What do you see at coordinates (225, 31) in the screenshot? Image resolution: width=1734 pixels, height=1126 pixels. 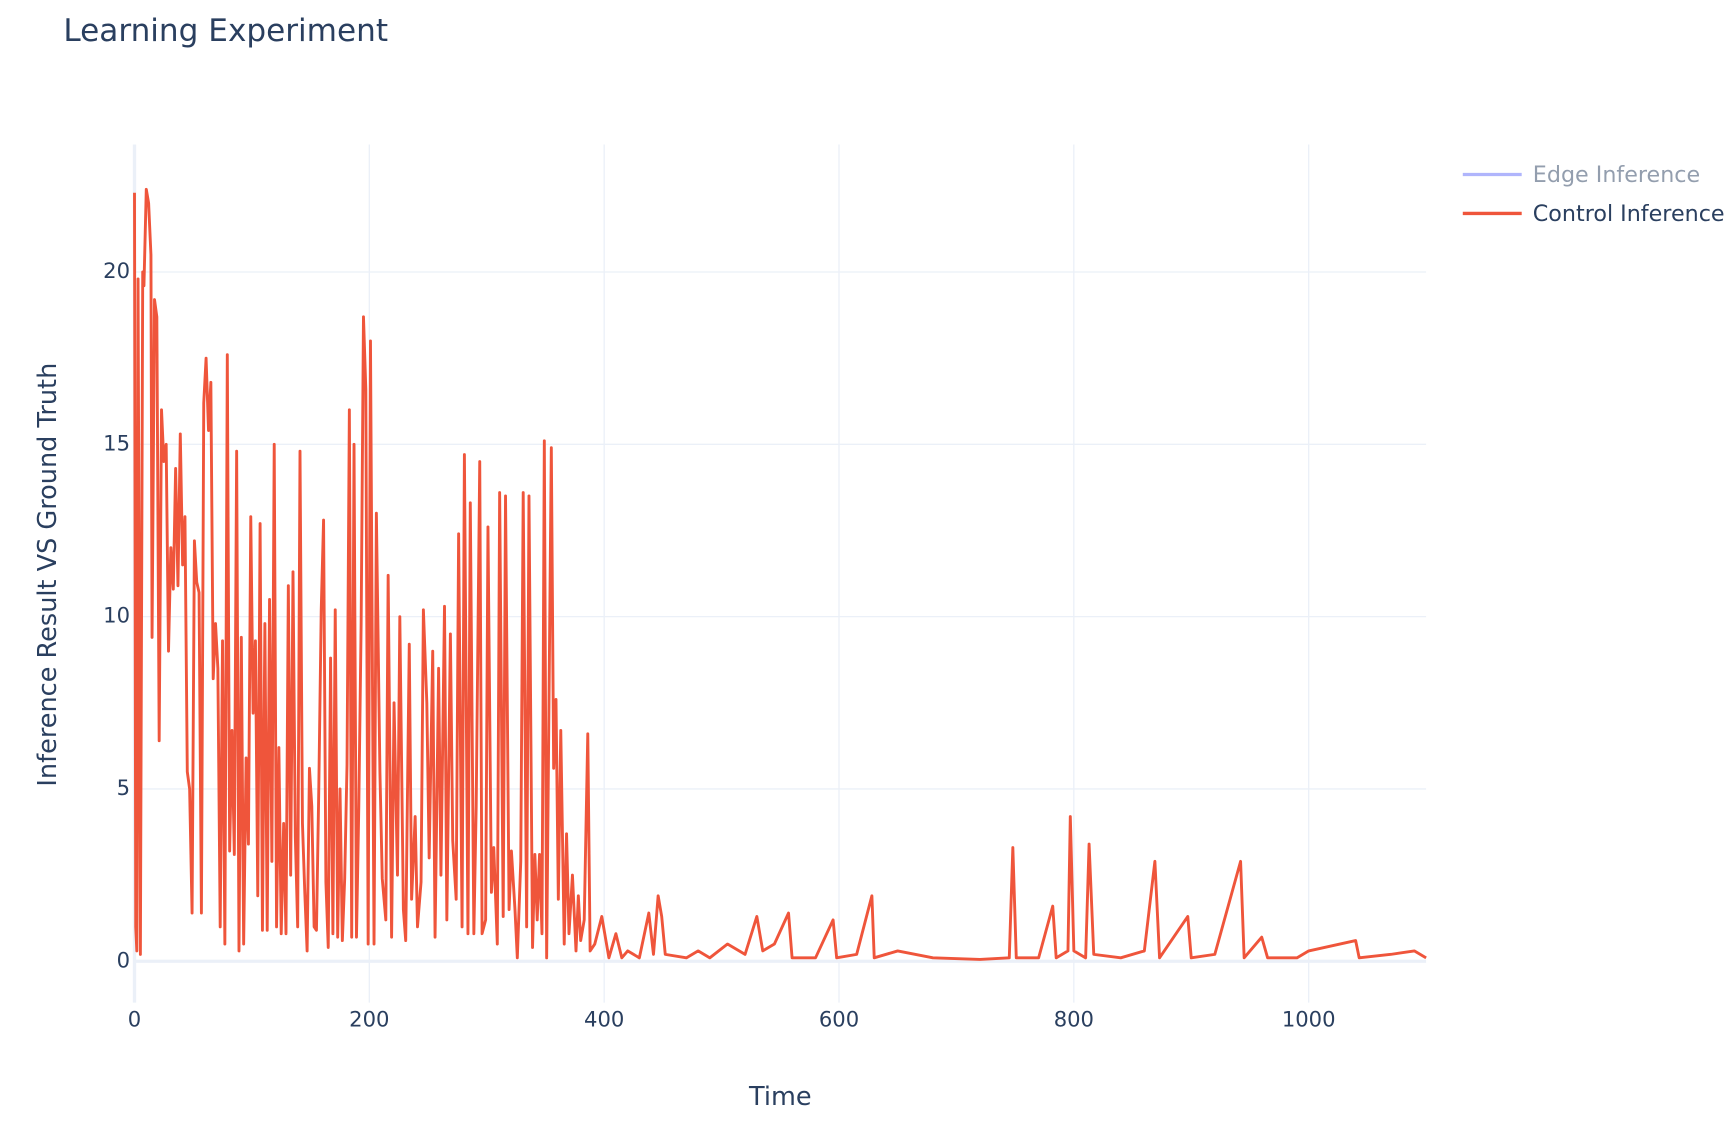 I see `chart-title: Learning Experiment` at bounding box center [225, 31].